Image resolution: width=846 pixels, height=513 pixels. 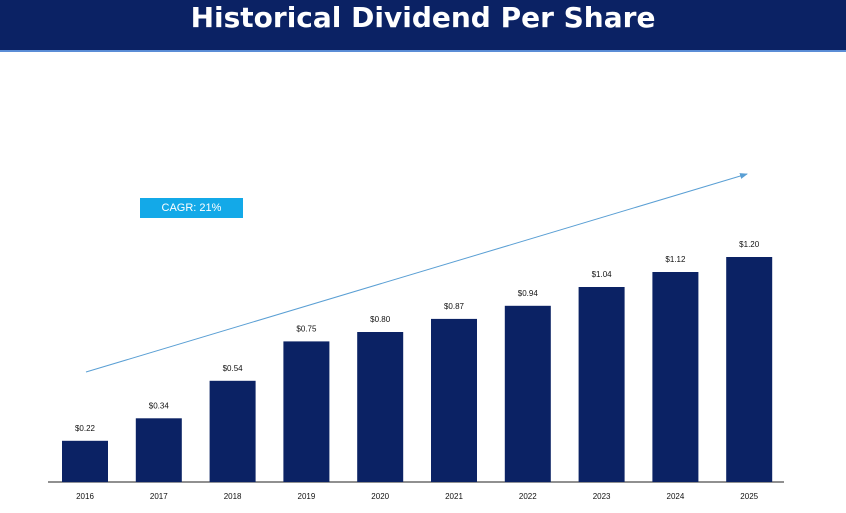 I want to click on bar-2018, so click(x=232, y=431).